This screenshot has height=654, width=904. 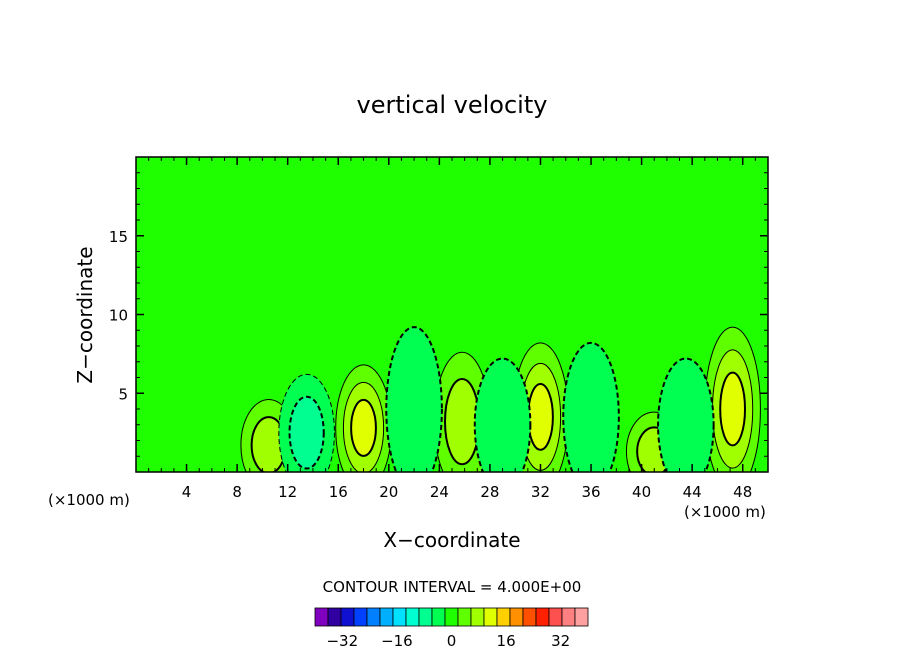 What do you see at coordinates (725, 512) in the screenshot?
I see `x-unit-right: (×1000 m)` at bounding box center [725, 512].